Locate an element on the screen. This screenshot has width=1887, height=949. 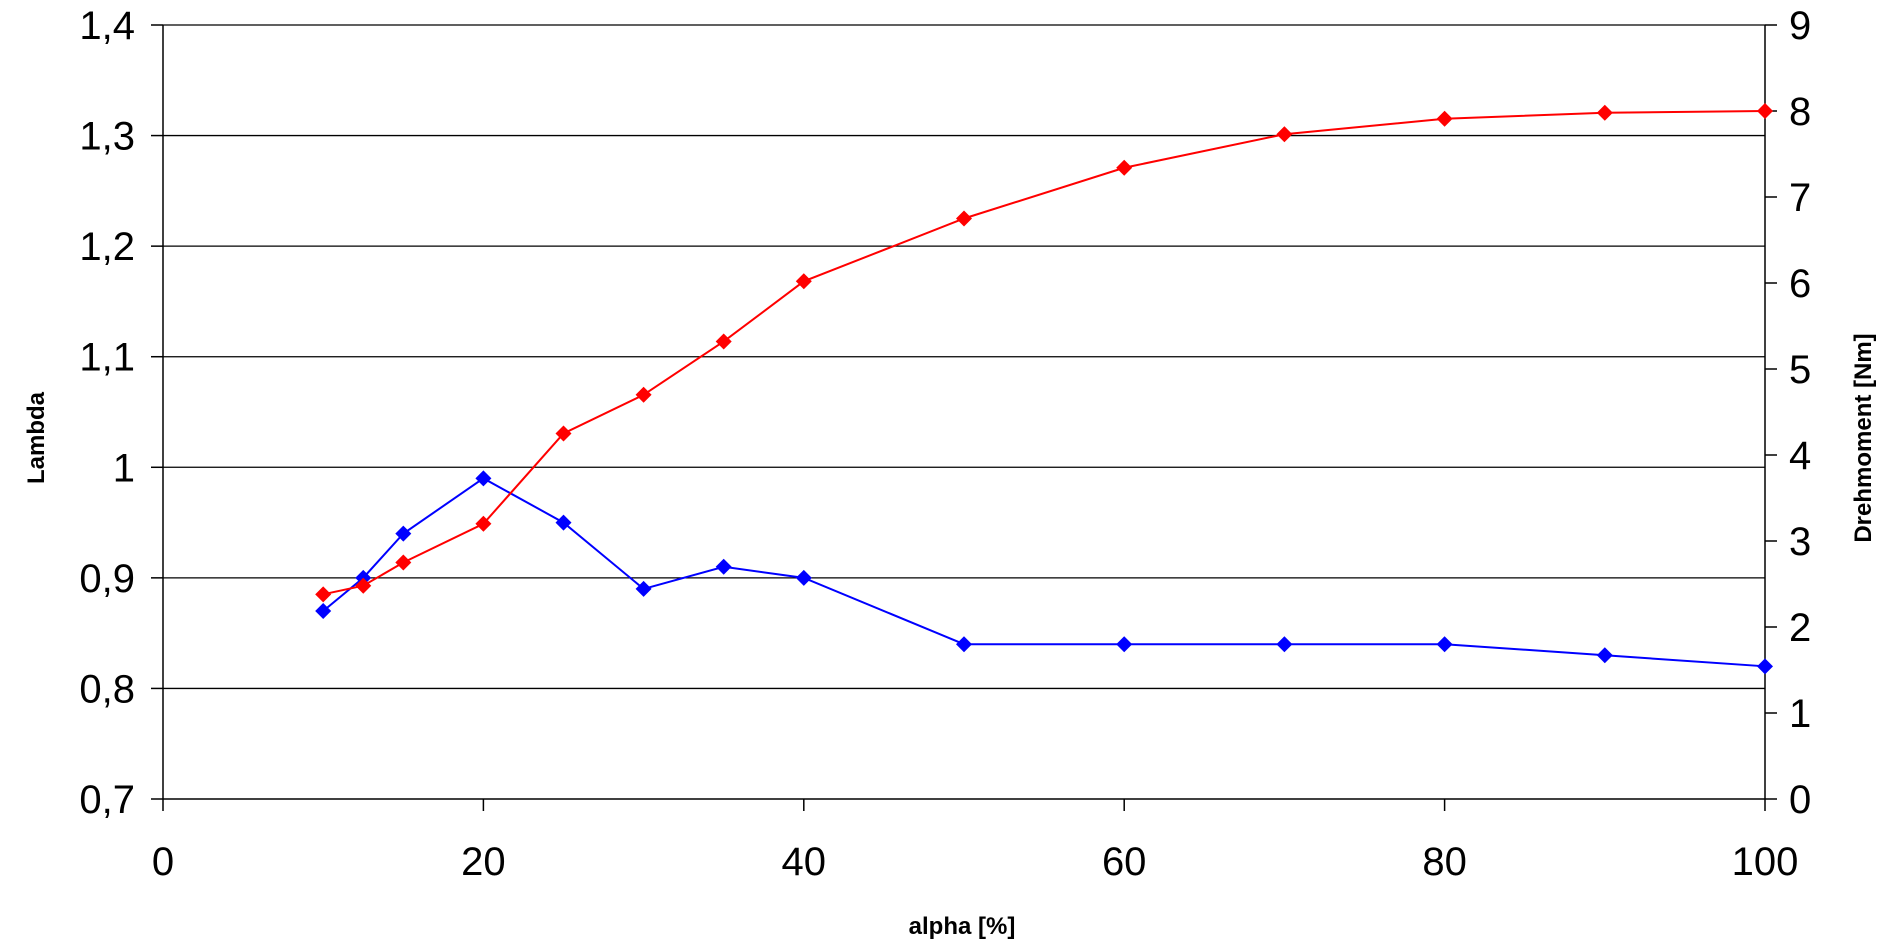
y2-tick-label: 1 is located at coordinates (1800, 714).